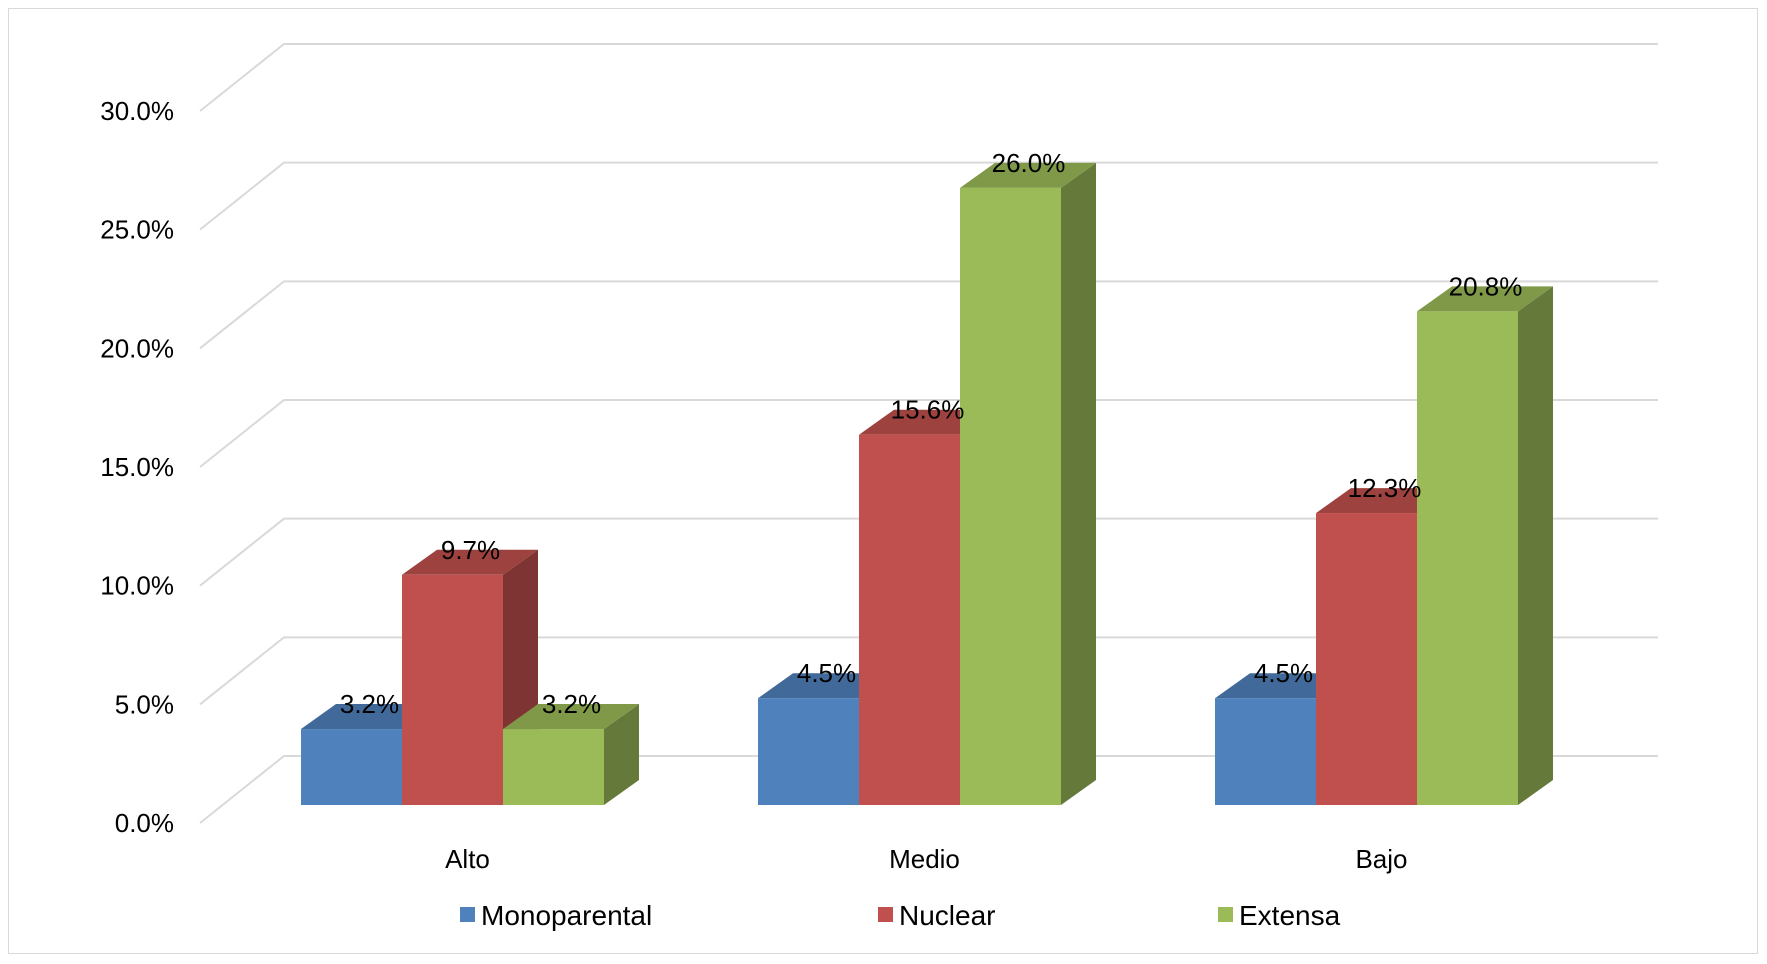 This screenshot has width=1767, height=964. What do you see at coordinates (470, 550) in the screenshot?
I see `data-label: 9.7%` at bounding box center [470, 550].